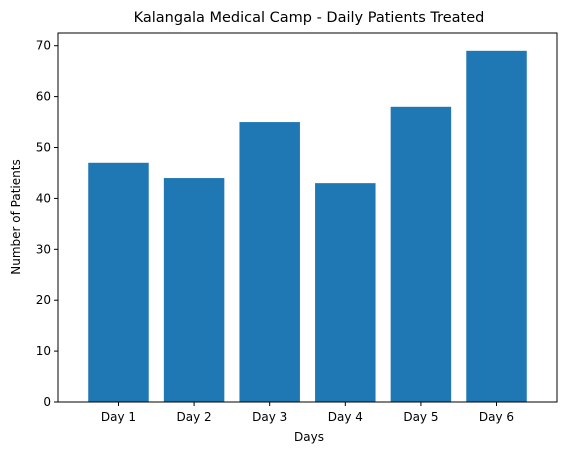 The image size is (562, 455). What do you see at coordinates (345, 417) in the screenshot?
I see `x-tick-label: Day 4` at bounding box center [345, 417].